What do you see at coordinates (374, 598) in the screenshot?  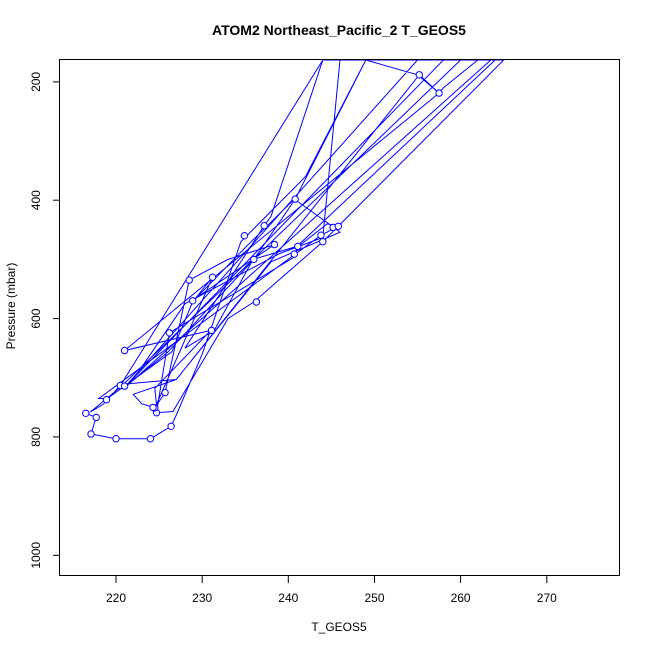 I see `x-tick-label: 250` at bounding box center [374, 598].